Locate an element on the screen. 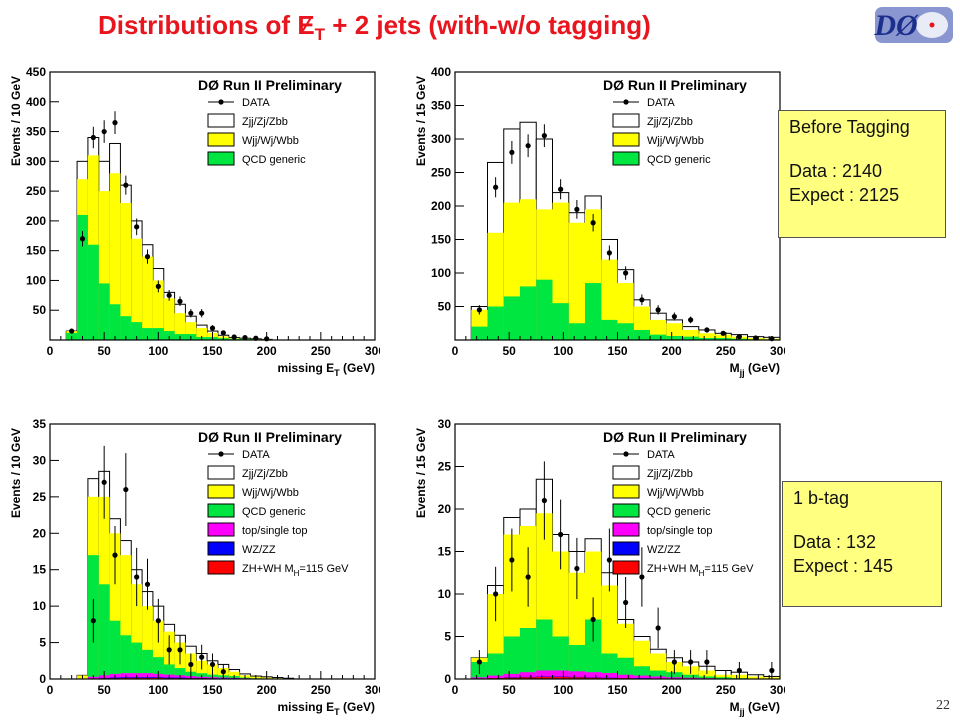 Image resolution: width=960 pixels, height=720 pixels. chart-title: DØ Run II Preliminary is located at coordinates (270, 85).